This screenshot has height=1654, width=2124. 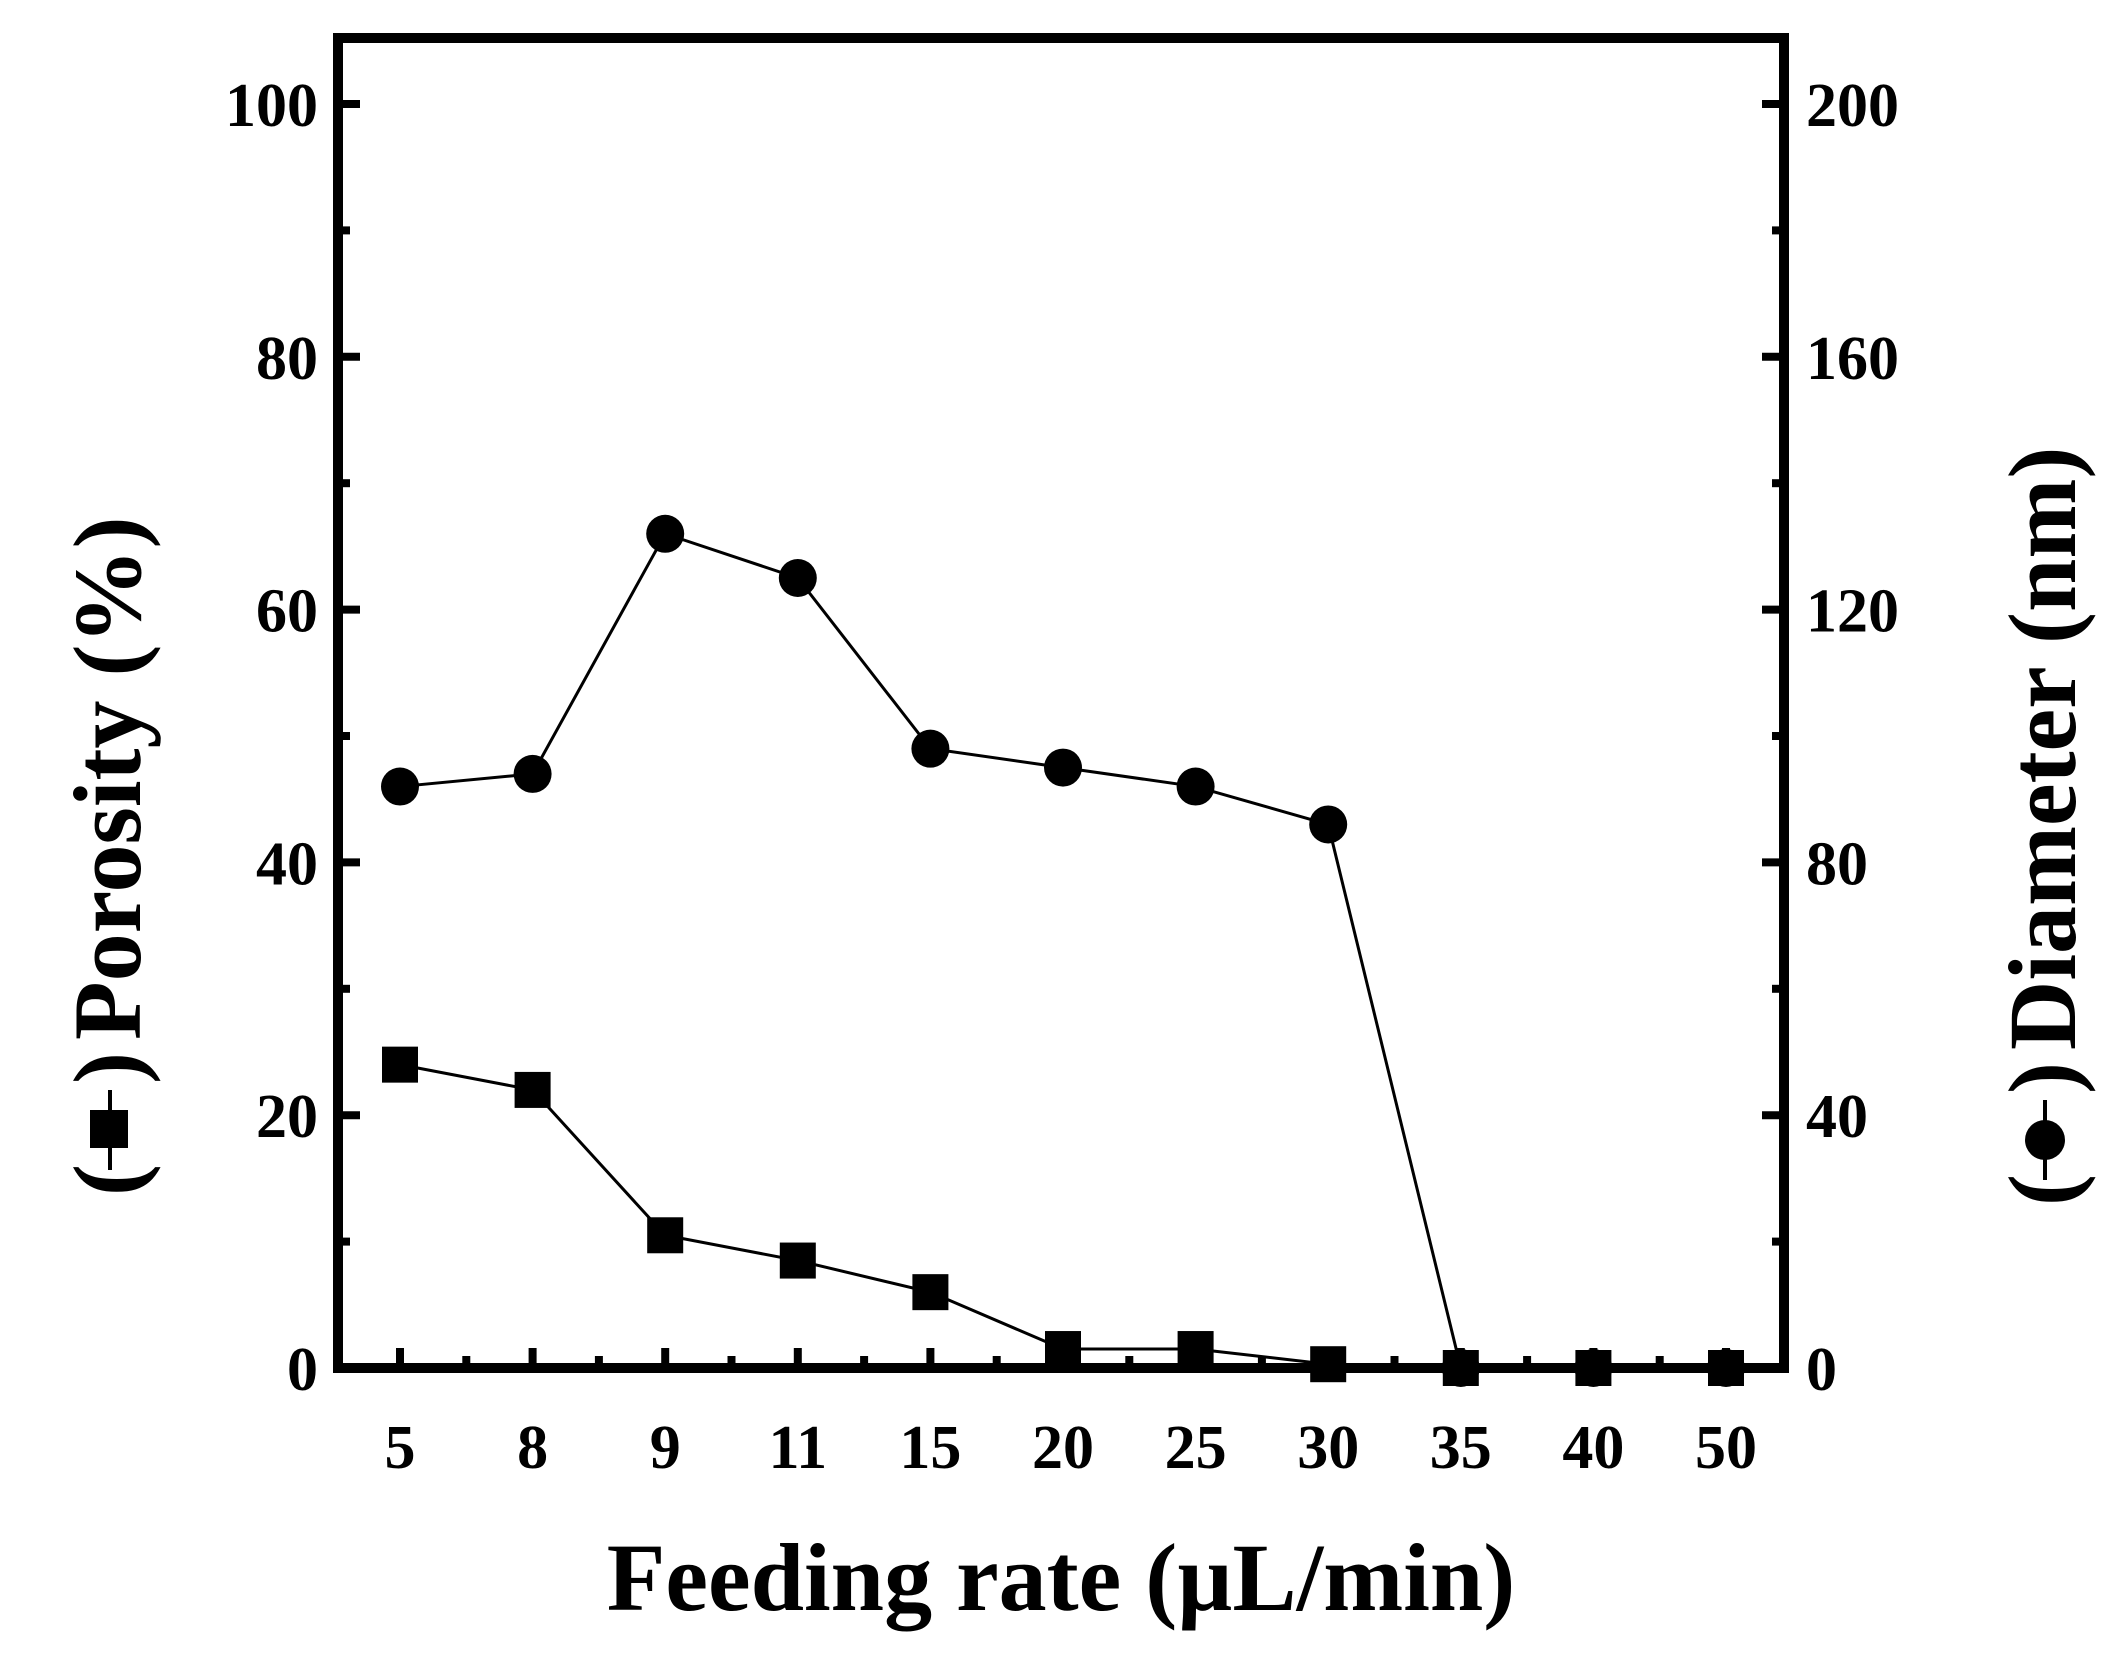 What do you see at coordinates (109, 1129) in the screenshot?
I see `left-legend-square-marker` at bounding box center [109, 1129].